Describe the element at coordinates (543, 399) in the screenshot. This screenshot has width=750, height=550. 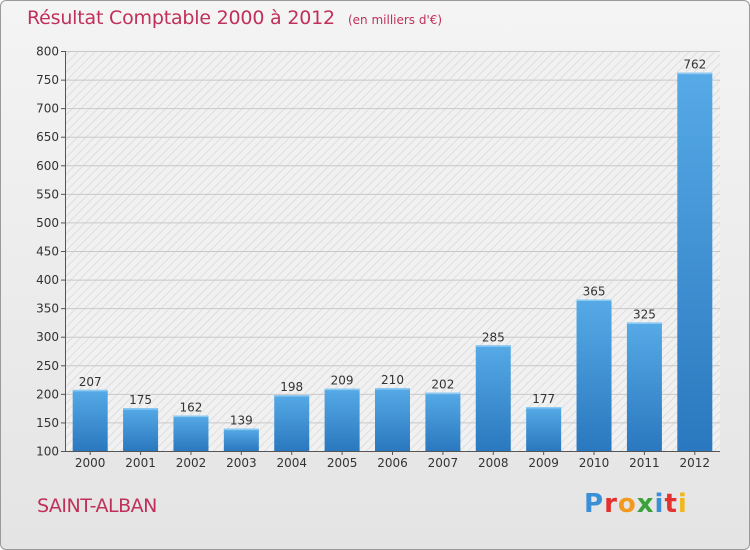
I see `data-label: 177` at that location.